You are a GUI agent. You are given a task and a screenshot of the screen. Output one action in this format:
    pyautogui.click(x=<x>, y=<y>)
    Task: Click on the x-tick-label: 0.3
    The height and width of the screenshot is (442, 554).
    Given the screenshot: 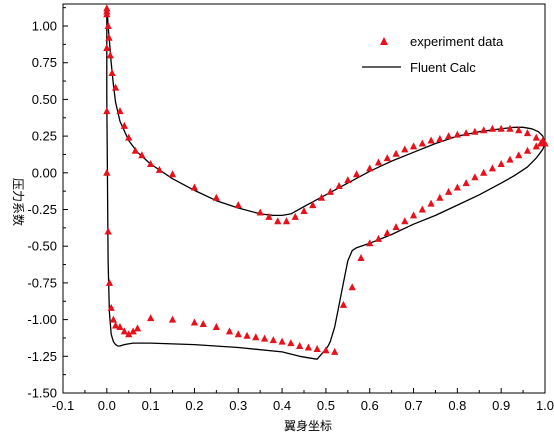 What is the action you would take?
    pyautogui.click(x=238, y=405)
    